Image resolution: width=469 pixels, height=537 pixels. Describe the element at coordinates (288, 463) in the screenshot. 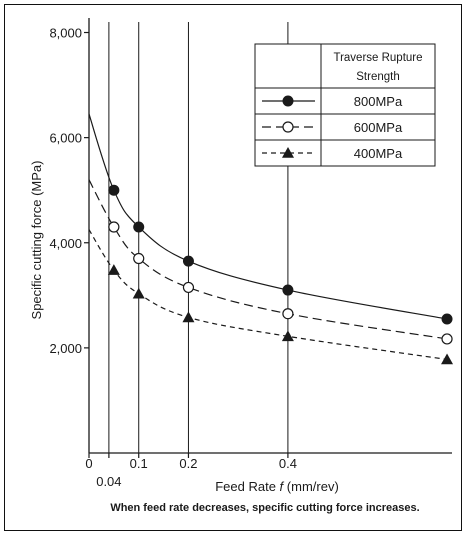

I see `x-tick-label: 0.4` at that location.